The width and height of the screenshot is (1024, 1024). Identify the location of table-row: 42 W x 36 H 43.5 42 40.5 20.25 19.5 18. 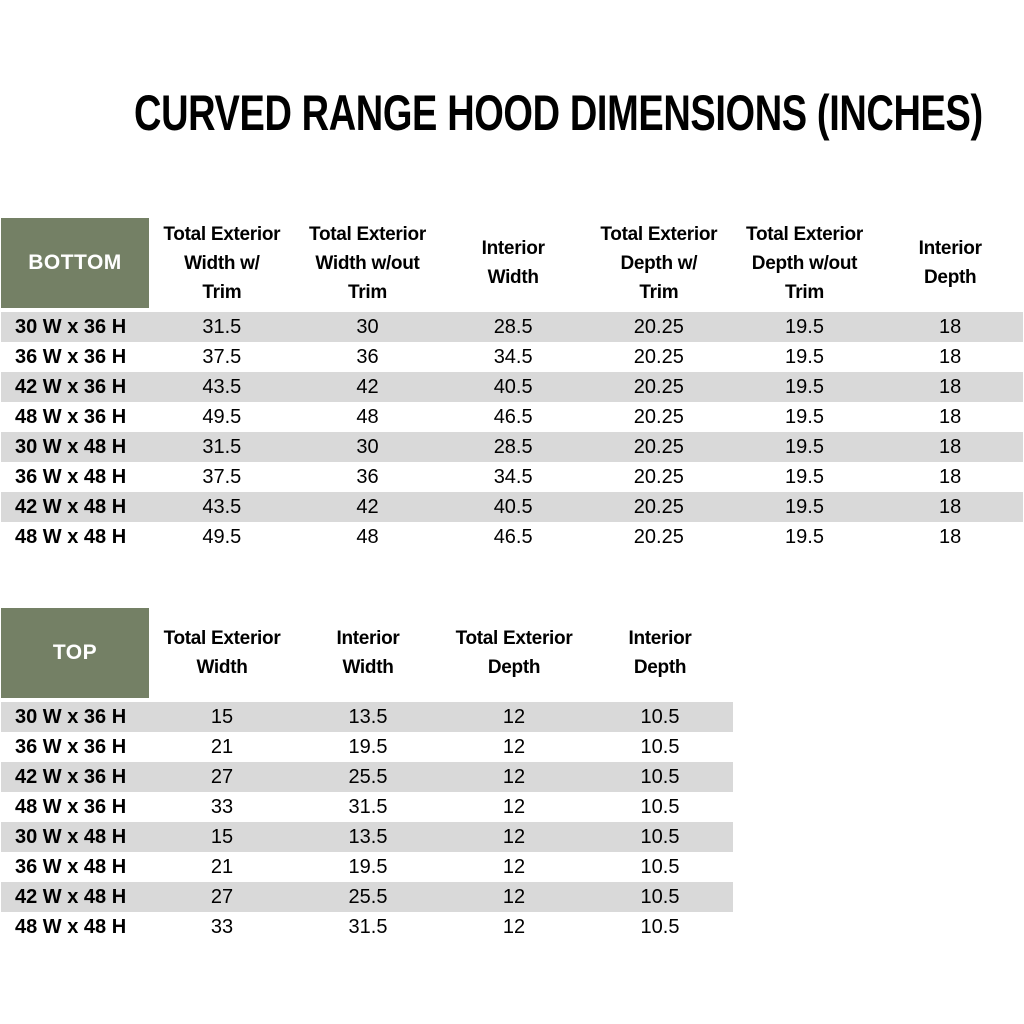
(512, 387).